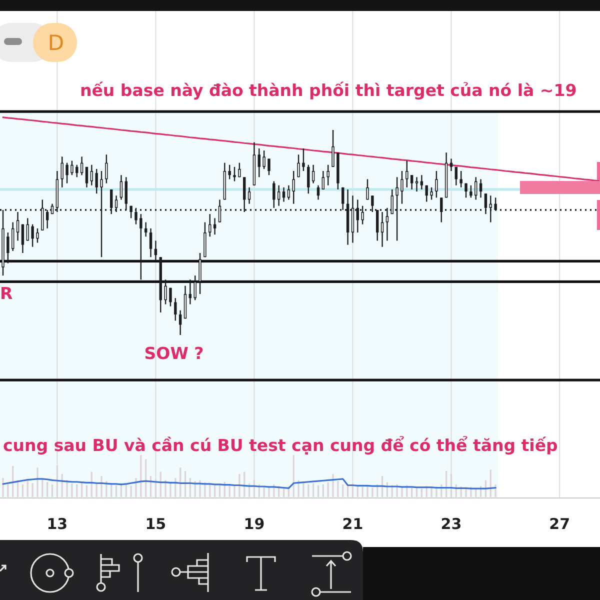  What do you see at coordinates (254, 524) in the screenshot?
I see `x-tick-label: 19` at bounding box center [254, 524].